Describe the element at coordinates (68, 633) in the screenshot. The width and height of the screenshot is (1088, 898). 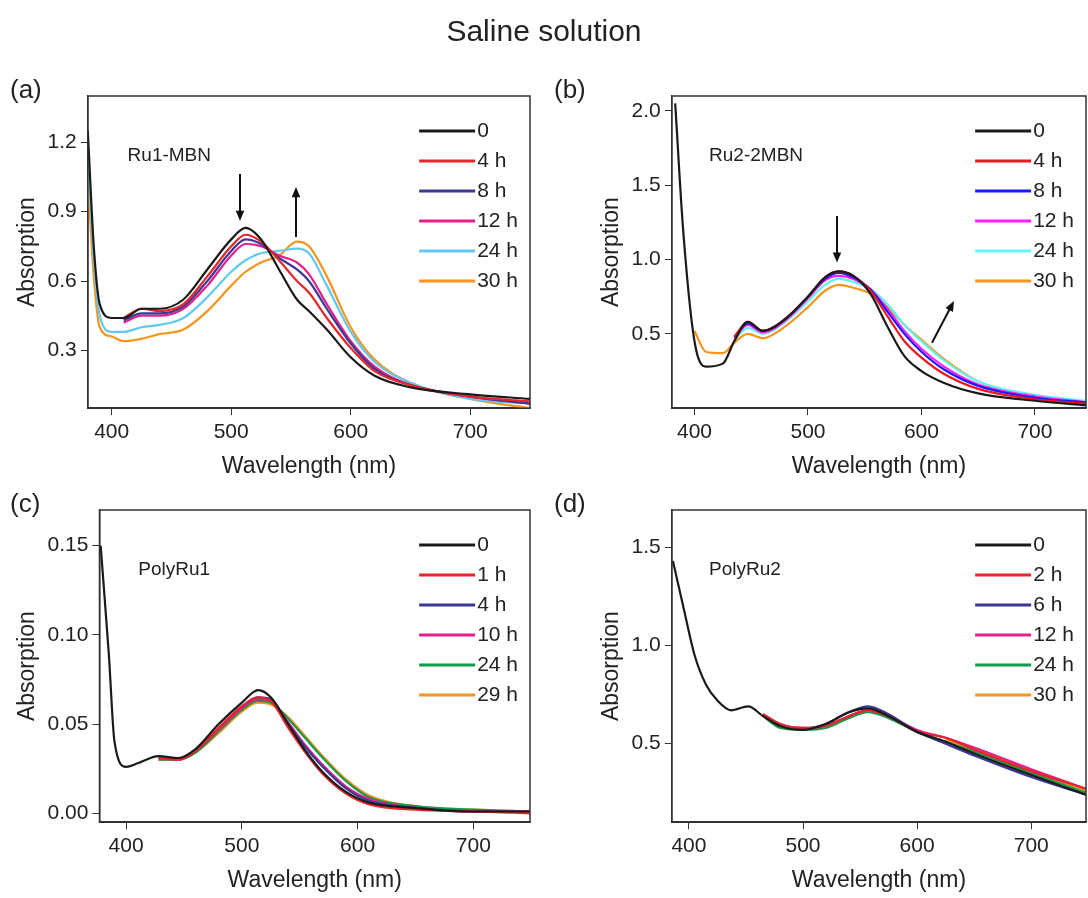
I see `y-tick-label: 0.10` at that location.